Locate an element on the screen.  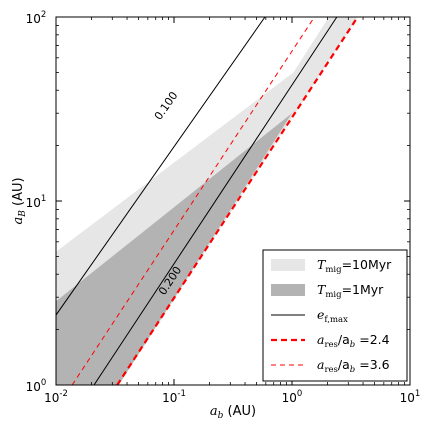
legend-label: ares/ab =2.4 is located at coordinates (353, 341).